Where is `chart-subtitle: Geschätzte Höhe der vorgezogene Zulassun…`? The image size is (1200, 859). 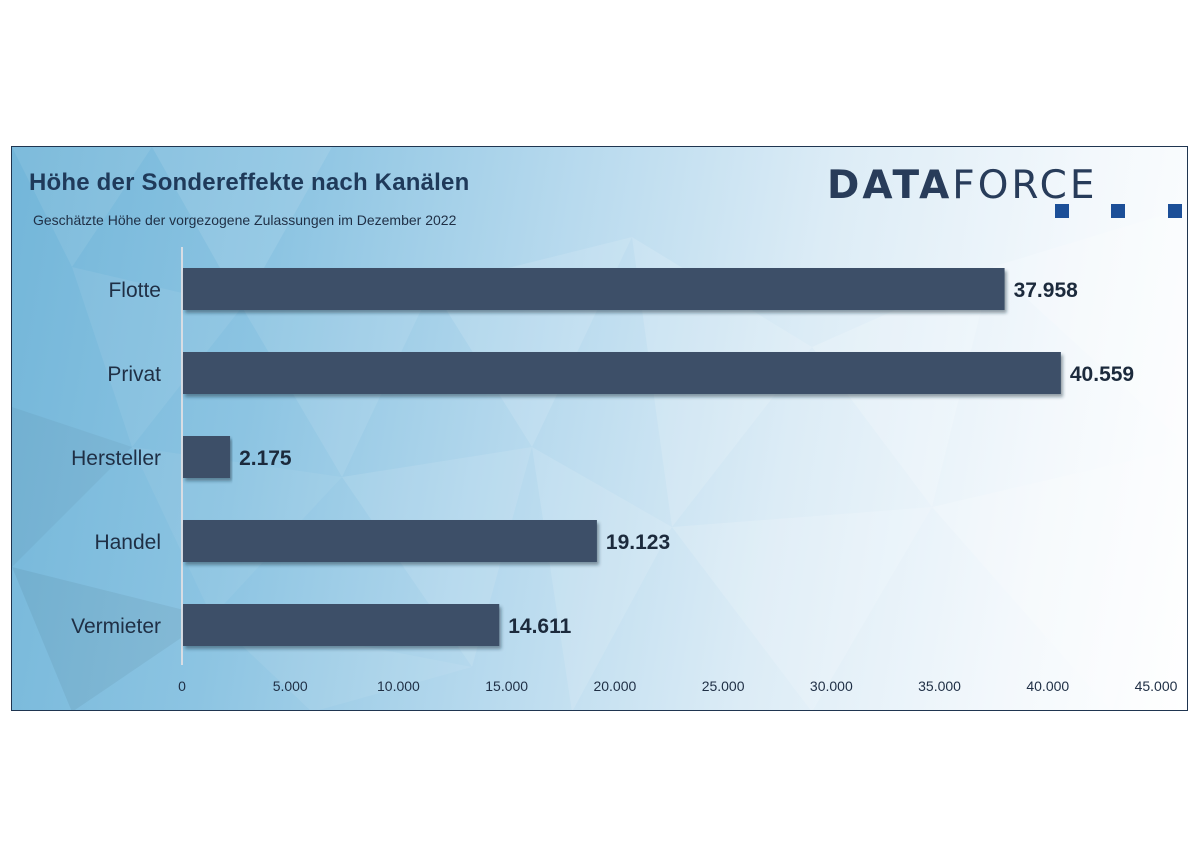 chart-subtitle: Geschätzte Höhe der vorgezogene Zulassun… is located at coordinates (245, 220).